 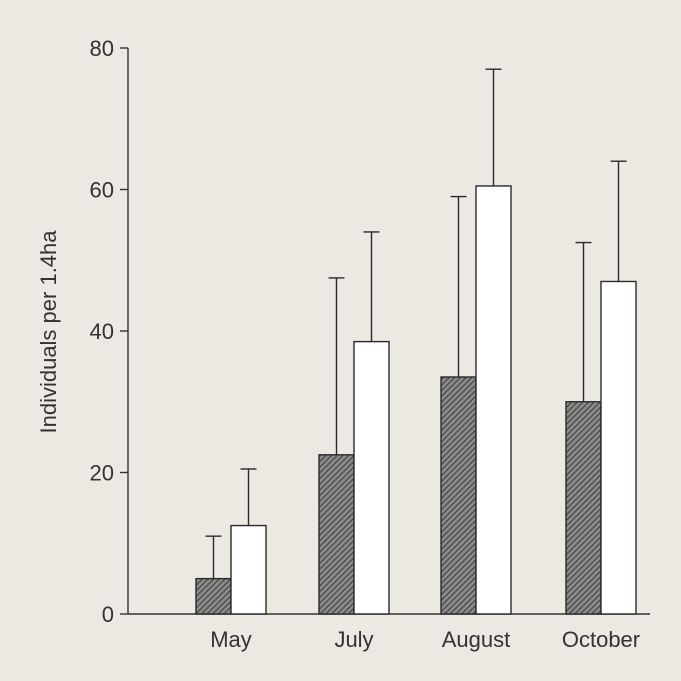 What do you see at coordinates (102, 48) in the screenshot?
I see `y-tick-label: 80` at bounding box center [102, 48].